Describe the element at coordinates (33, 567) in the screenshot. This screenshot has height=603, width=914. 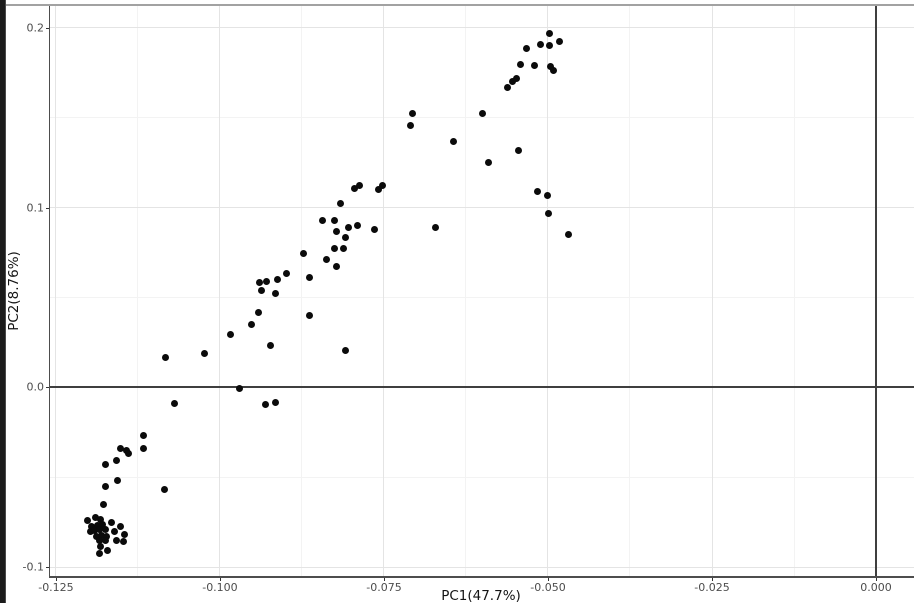
I see `y-tick-label: -0.1` at that location.